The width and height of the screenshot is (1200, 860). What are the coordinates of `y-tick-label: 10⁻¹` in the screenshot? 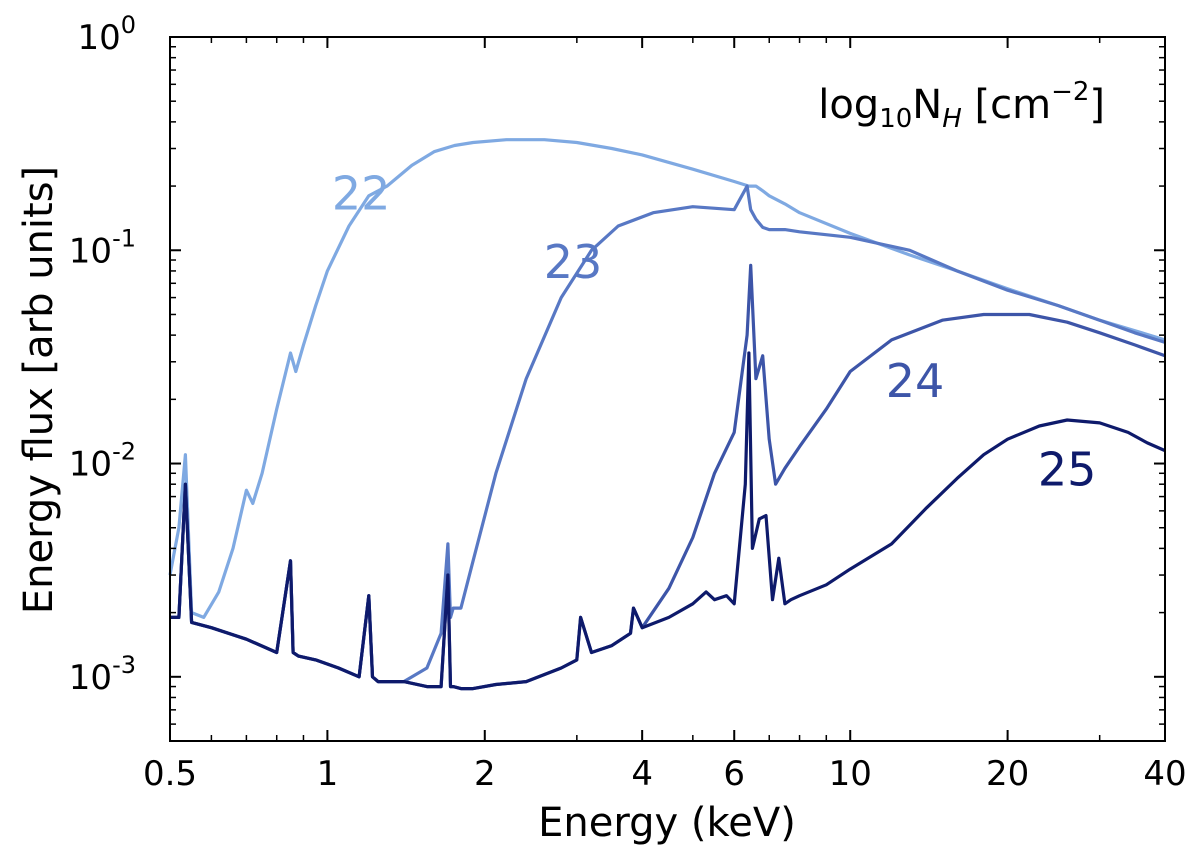 It's located at (102, 247).